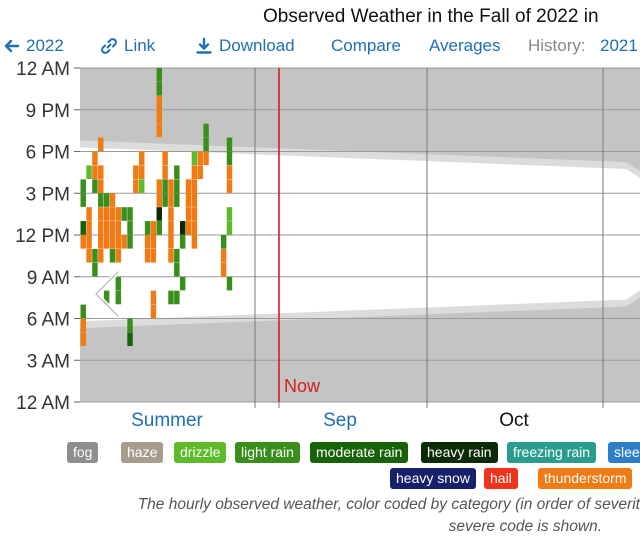  I want to click on legend-chip-heavy-snow: heavy snow, so click(433, 478).